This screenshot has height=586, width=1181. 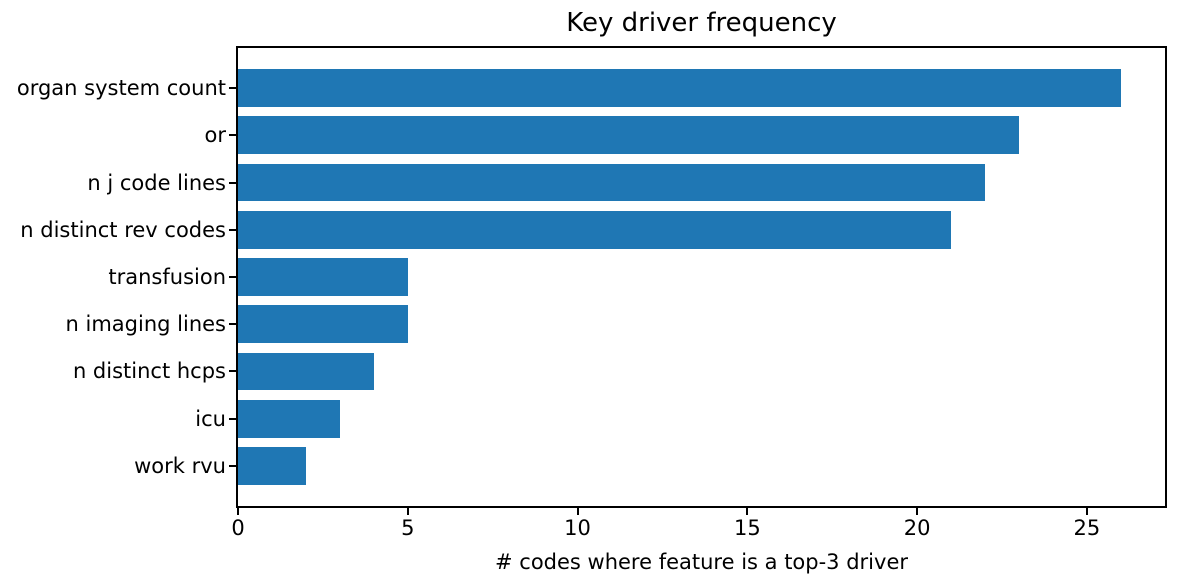 I want to click on x-tick-label: 15, so click(x=747, y=528).